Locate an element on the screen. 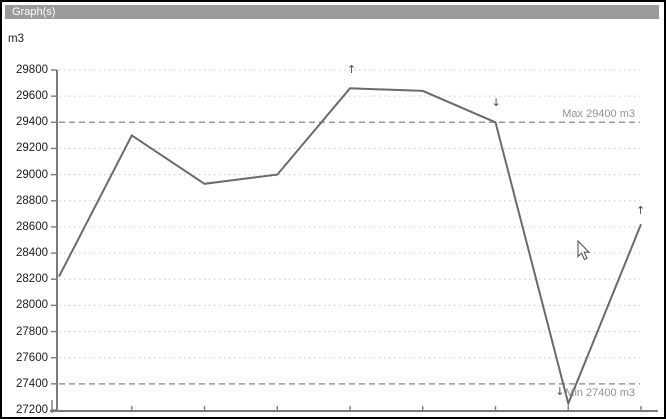 The image size is (666, 419). y-axis-tick-label: 29600 is located at coordinates (32, 96).